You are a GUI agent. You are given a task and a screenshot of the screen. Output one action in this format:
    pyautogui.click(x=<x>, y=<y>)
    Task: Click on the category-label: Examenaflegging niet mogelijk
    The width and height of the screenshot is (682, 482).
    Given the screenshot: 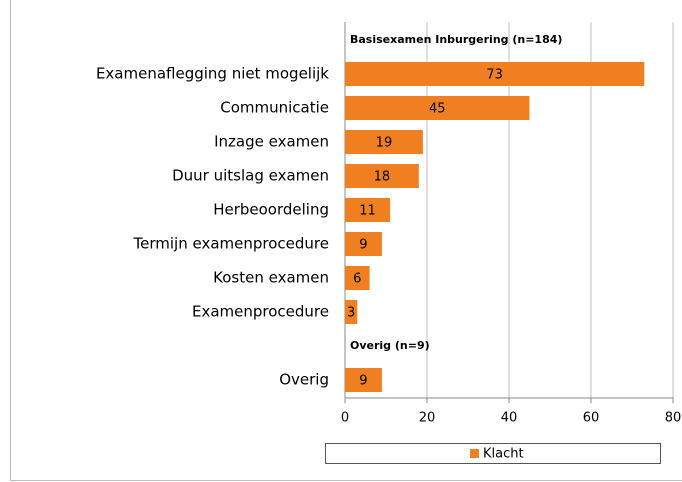 What is the action you would take?
    pyautogui.click(x=212, y=74)
    